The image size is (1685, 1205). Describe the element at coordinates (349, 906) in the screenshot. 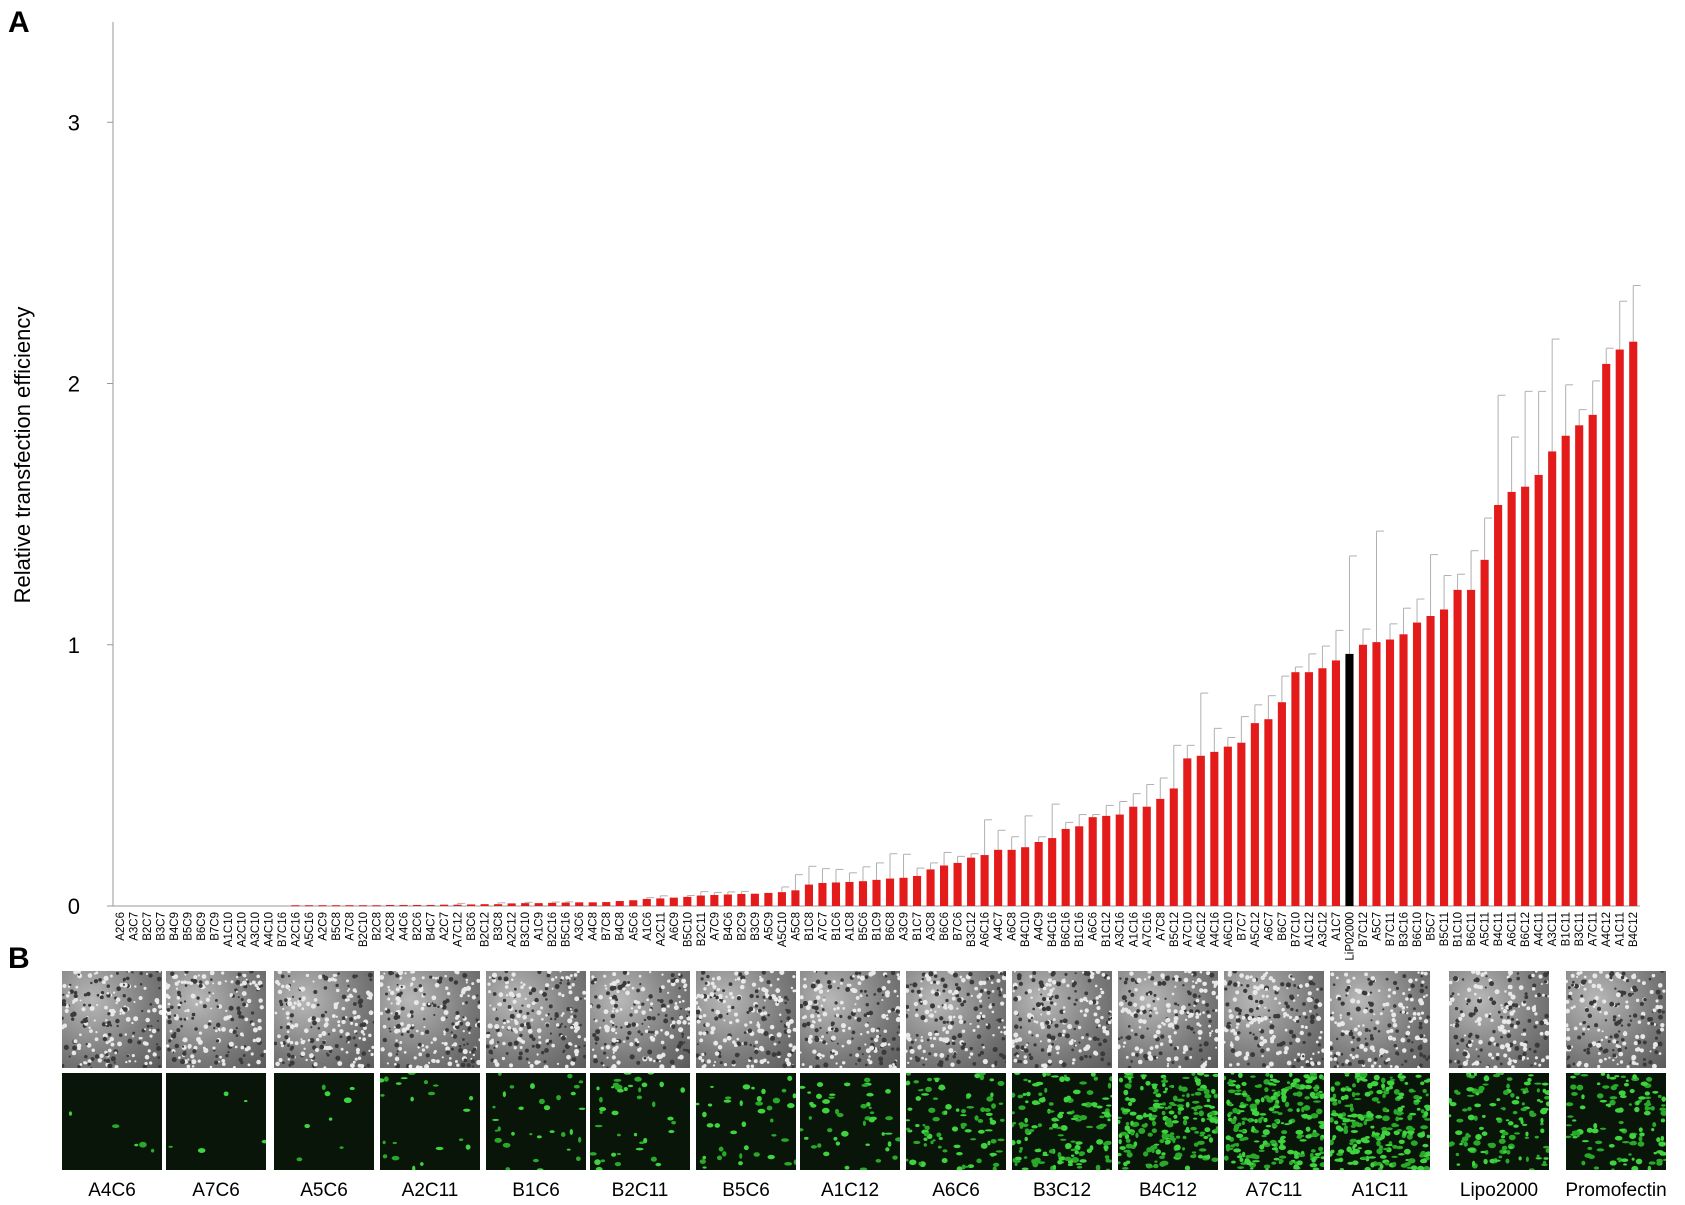

I see `bar-a7c8` at that location.